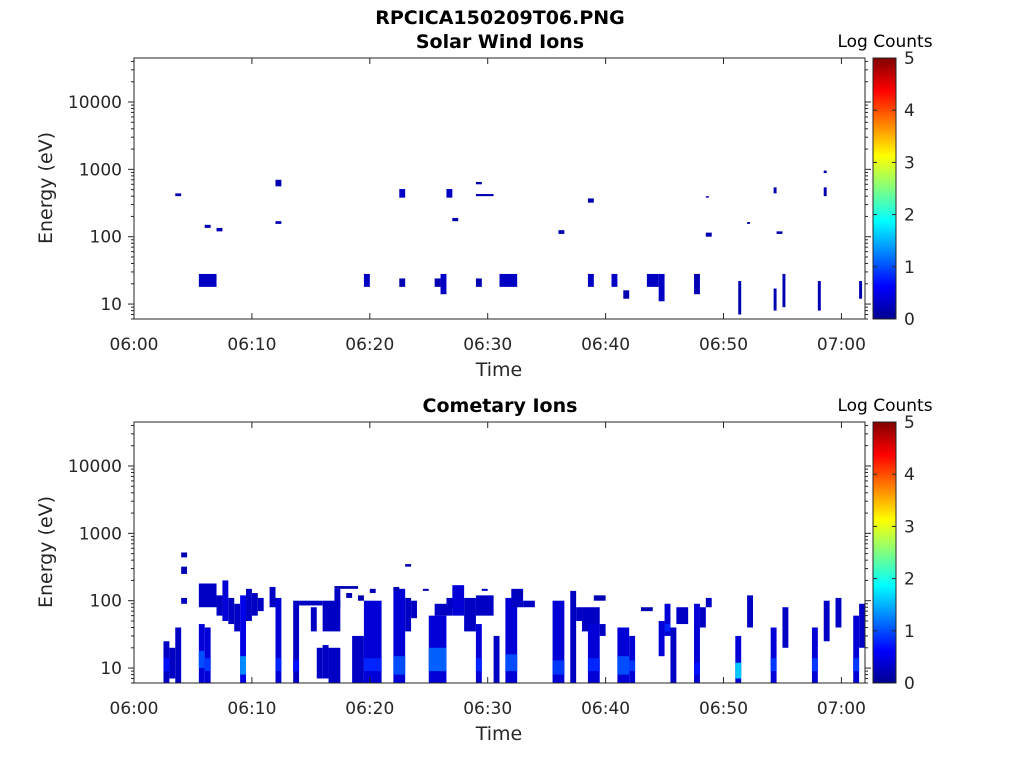 Image resolution: width=1024 pixels, height=768 pixels. I want to click on y-tick-label: 1000, so click(100, 170).